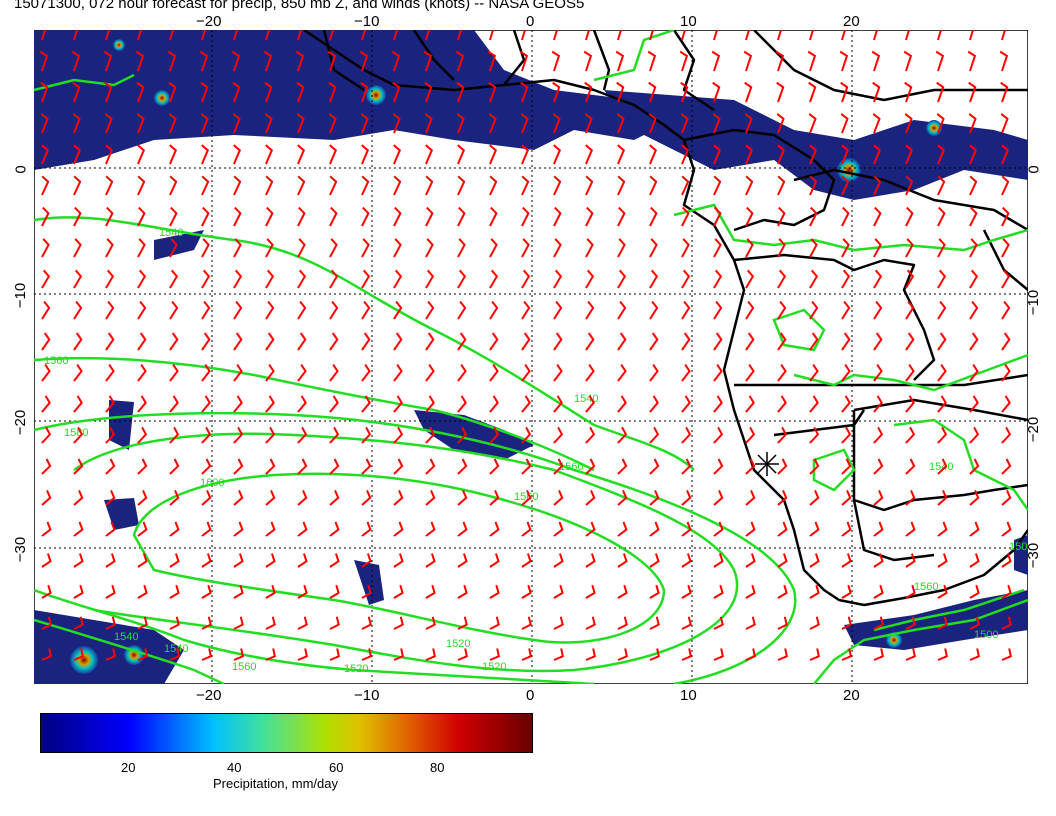 The image size is (1056, 816). I want to click on contour-africa-interior, so click(834, 470).